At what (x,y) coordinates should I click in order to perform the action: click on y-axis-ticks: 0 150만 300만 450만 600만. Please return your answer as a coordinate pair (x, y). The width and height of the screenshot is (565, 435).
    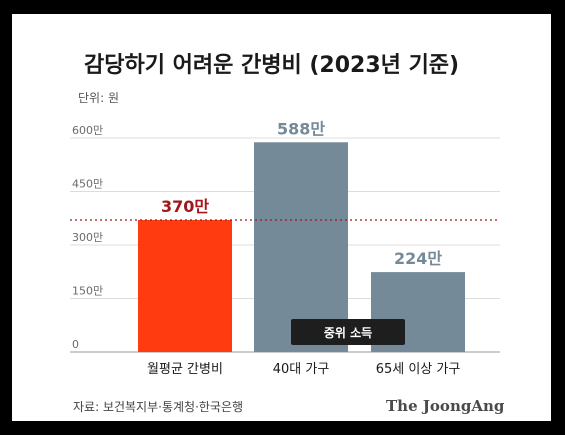
    Looking at the image, I should click on (87, 237).